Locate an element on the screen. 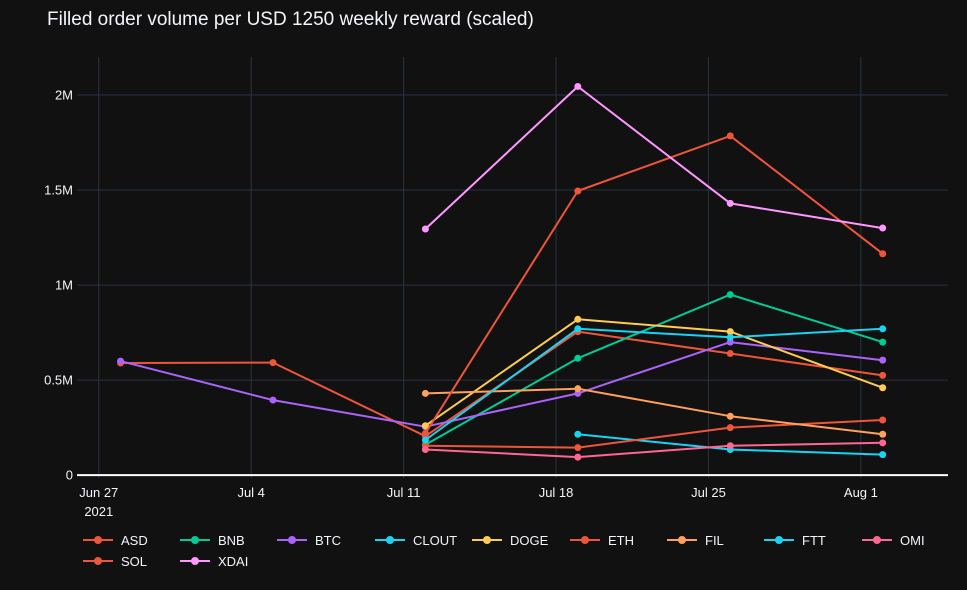 The height and width of the screenshot is (590, 967). legend-label: ETH is located at coordinates (621, 540).